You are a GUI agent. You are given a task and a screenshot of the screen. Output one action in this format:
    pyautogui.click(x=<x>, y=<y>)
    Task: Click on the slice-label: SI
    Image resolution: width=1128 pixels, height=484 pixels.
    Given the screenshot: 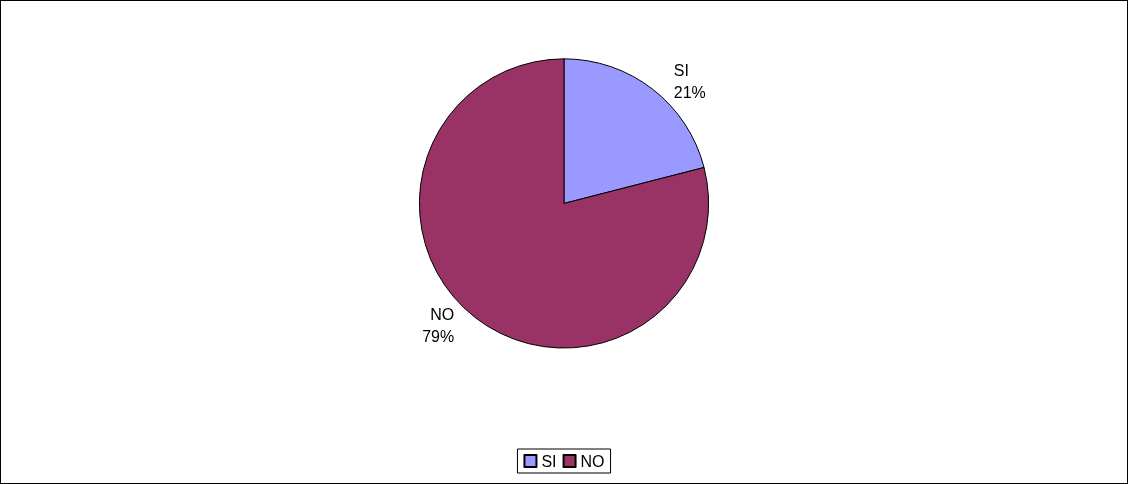 What is the action you would take?
    pyautogui.click(x=681, y=70)
    